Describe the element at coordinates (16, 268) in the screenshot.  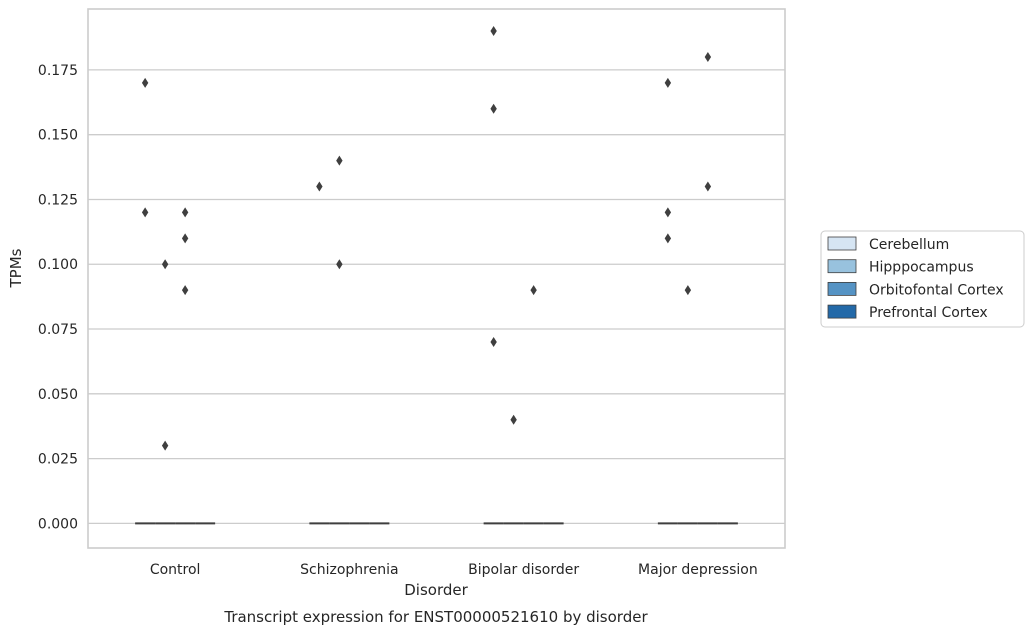
I see `y-axis-label: TPMs` at that location.